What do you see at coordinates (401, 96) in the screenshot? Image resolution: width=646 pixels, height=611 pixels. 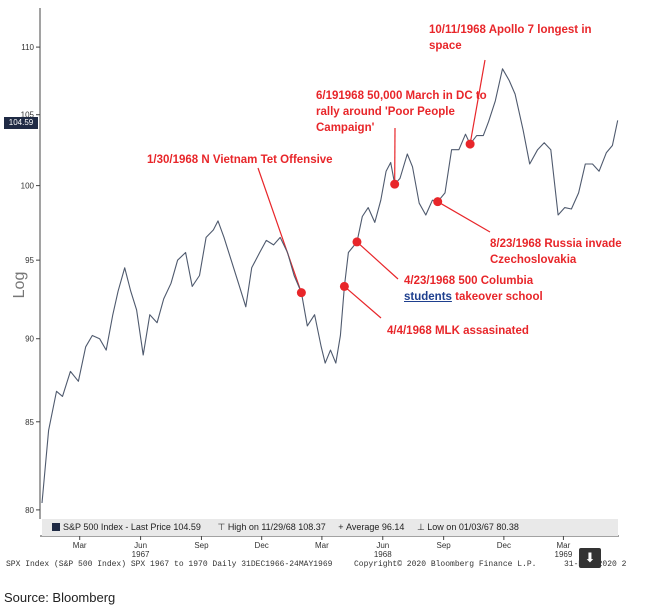 I see `annotation-march-line1: 6/191968 50,000 March in DC to` at bounding box center [401, 96].